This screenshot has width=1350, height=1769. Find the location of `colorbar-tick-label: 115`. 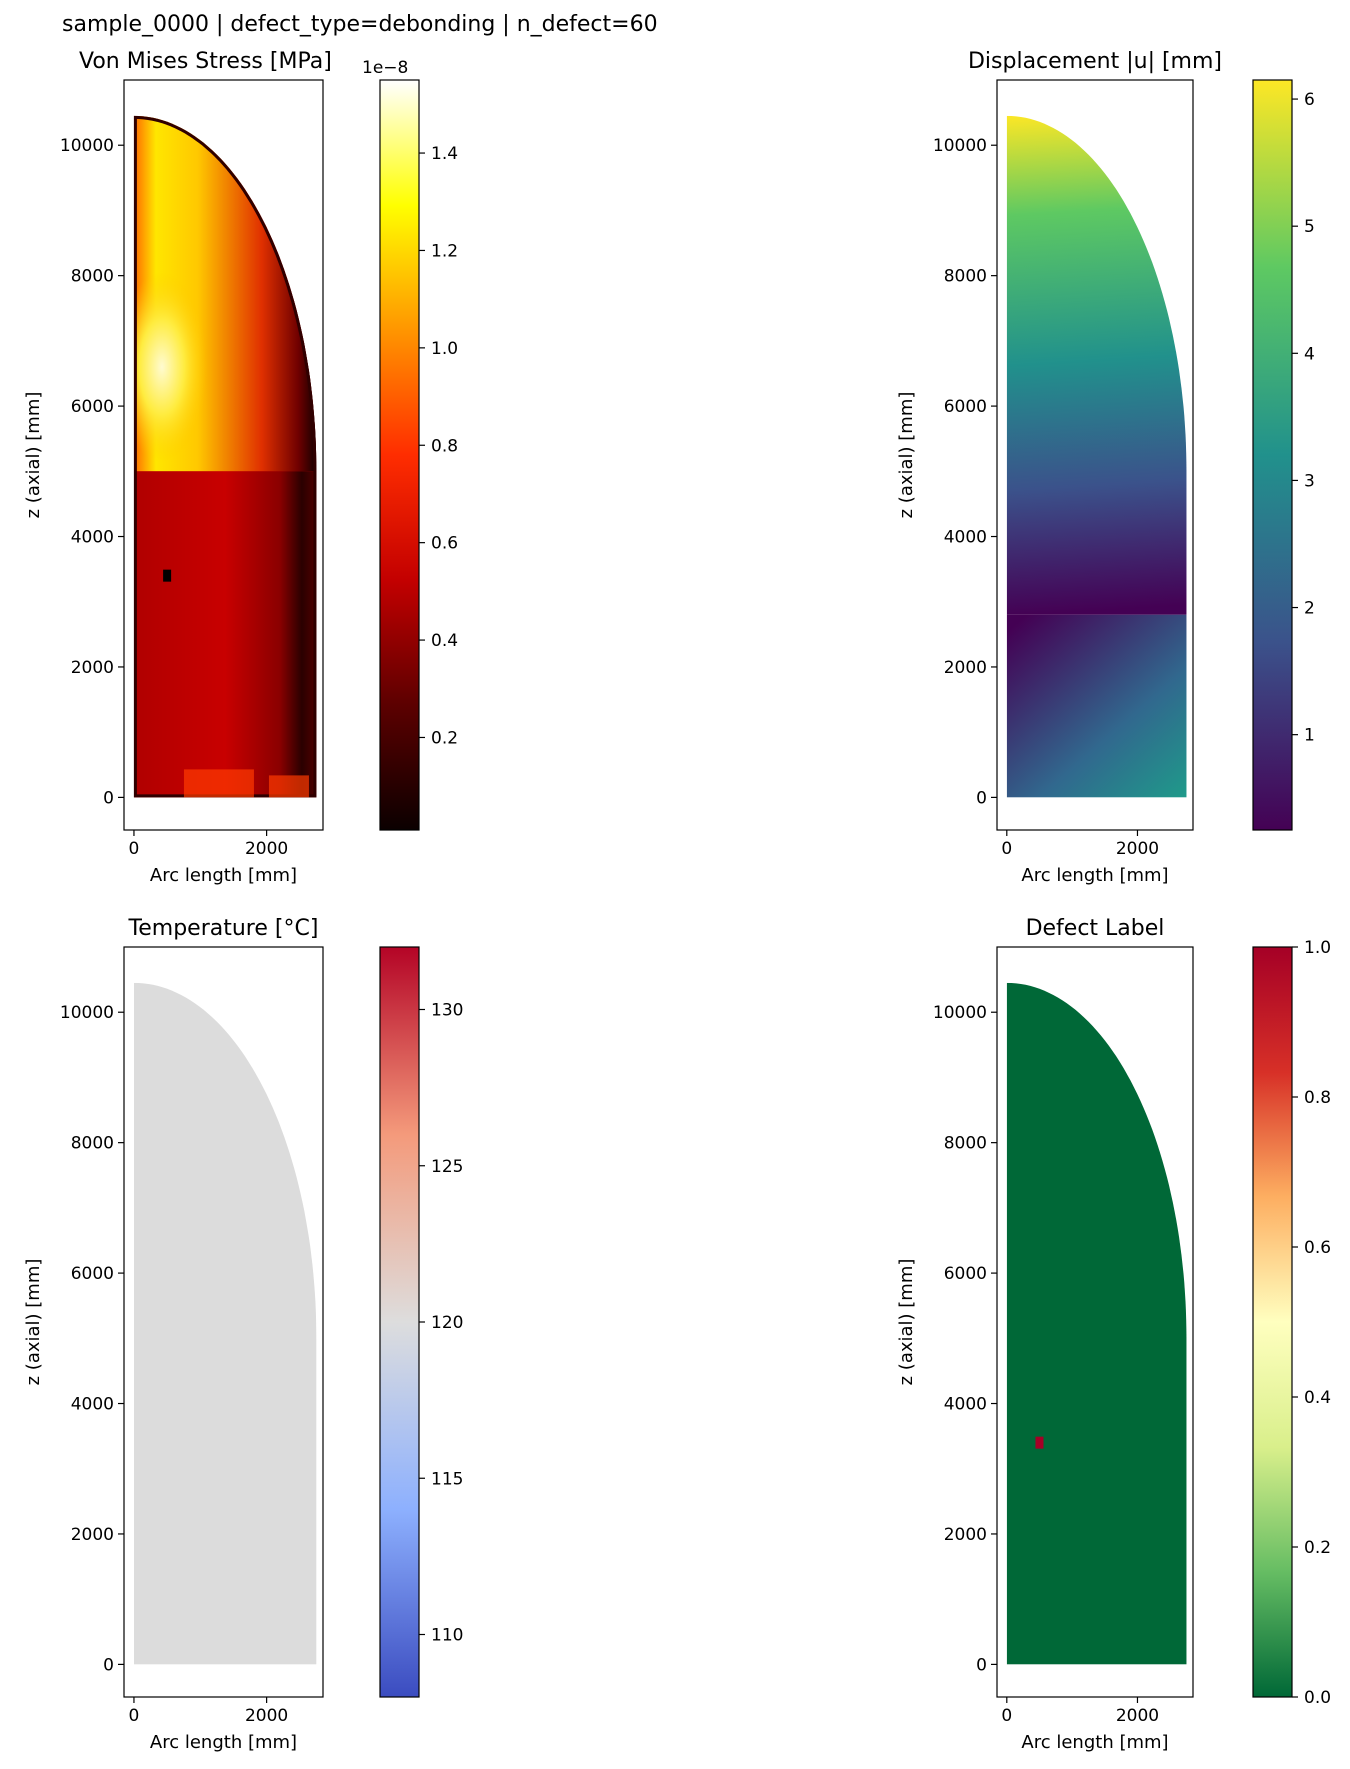

colorbar-tick-label: 115 is located at coordinates (447, 1479).